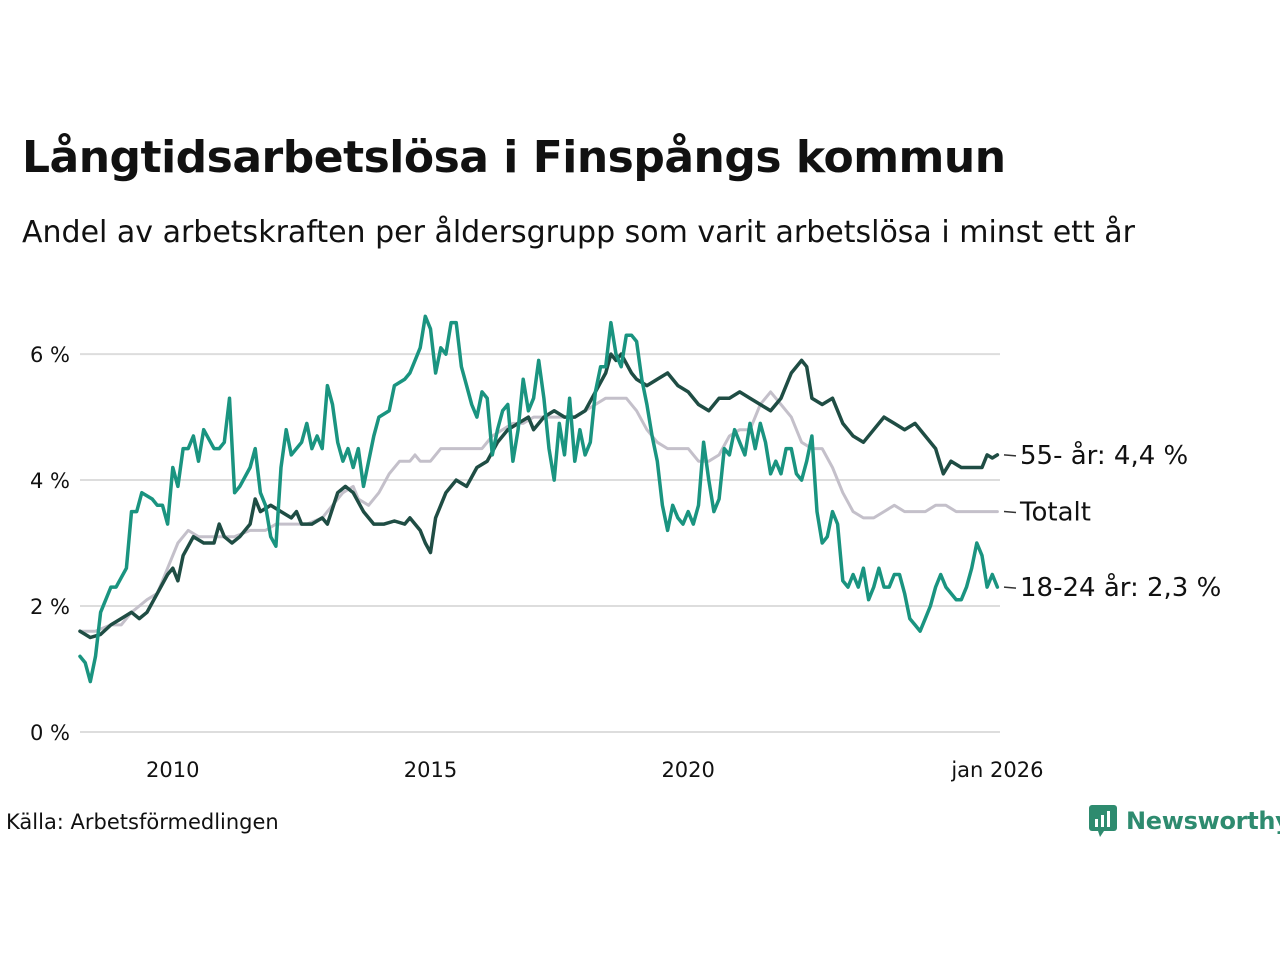  Describe the element at coordinates (514, 157) in the screenshot. I see `chart-title: Långtidsarbetslösa i Finspångs kommun` at that location.